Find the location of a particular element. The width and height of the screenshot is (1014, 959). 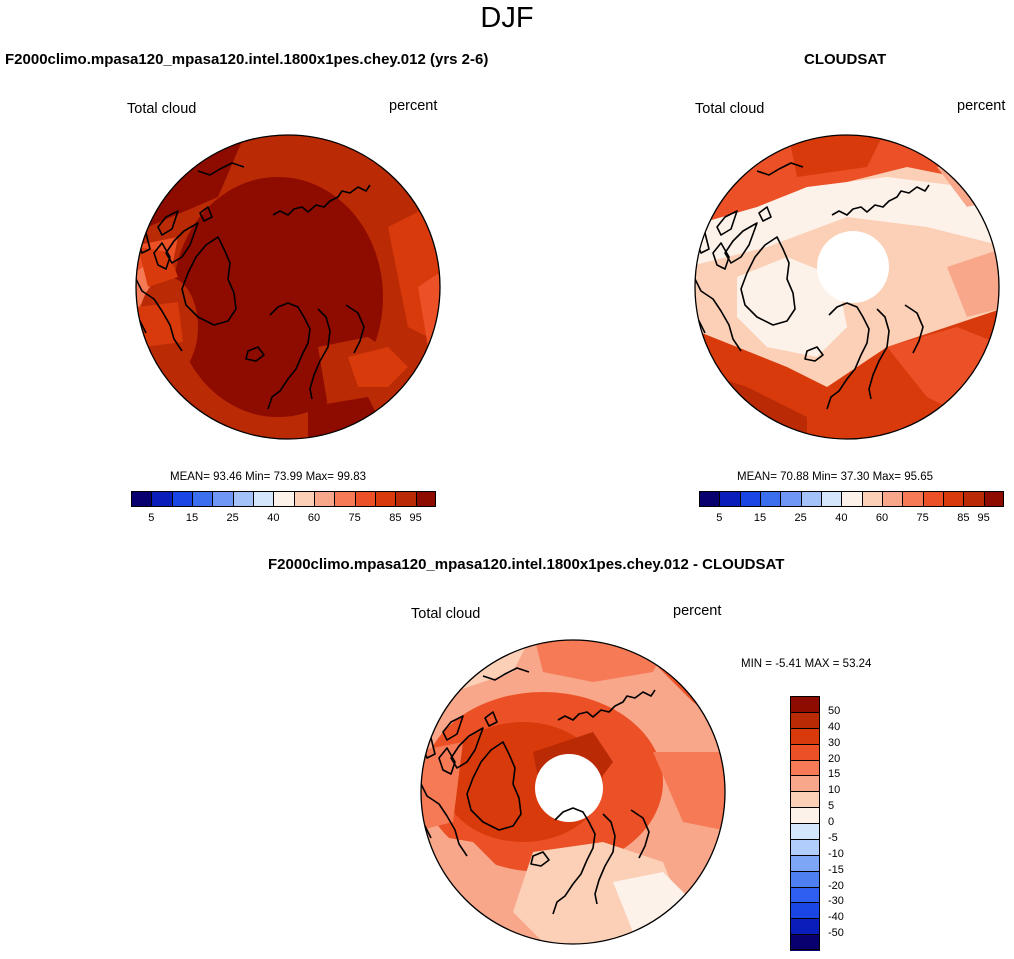

panel3-variable-label: Total cloud is located at coordinates (446, 614).